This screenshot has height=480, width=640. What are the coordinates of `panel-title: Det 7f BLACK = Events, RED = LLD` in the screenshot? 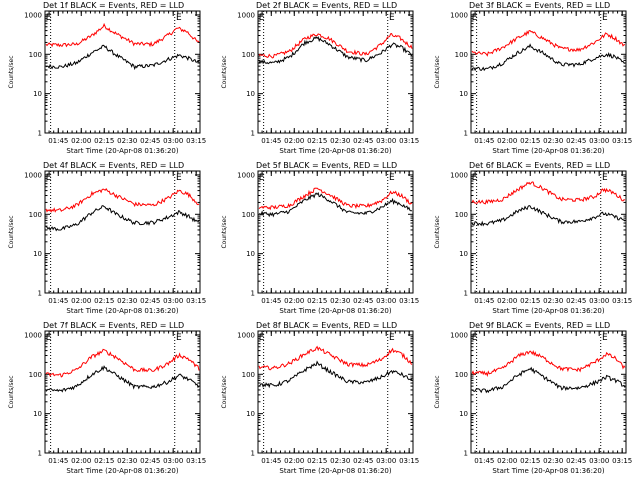 It's located at (113, 325).